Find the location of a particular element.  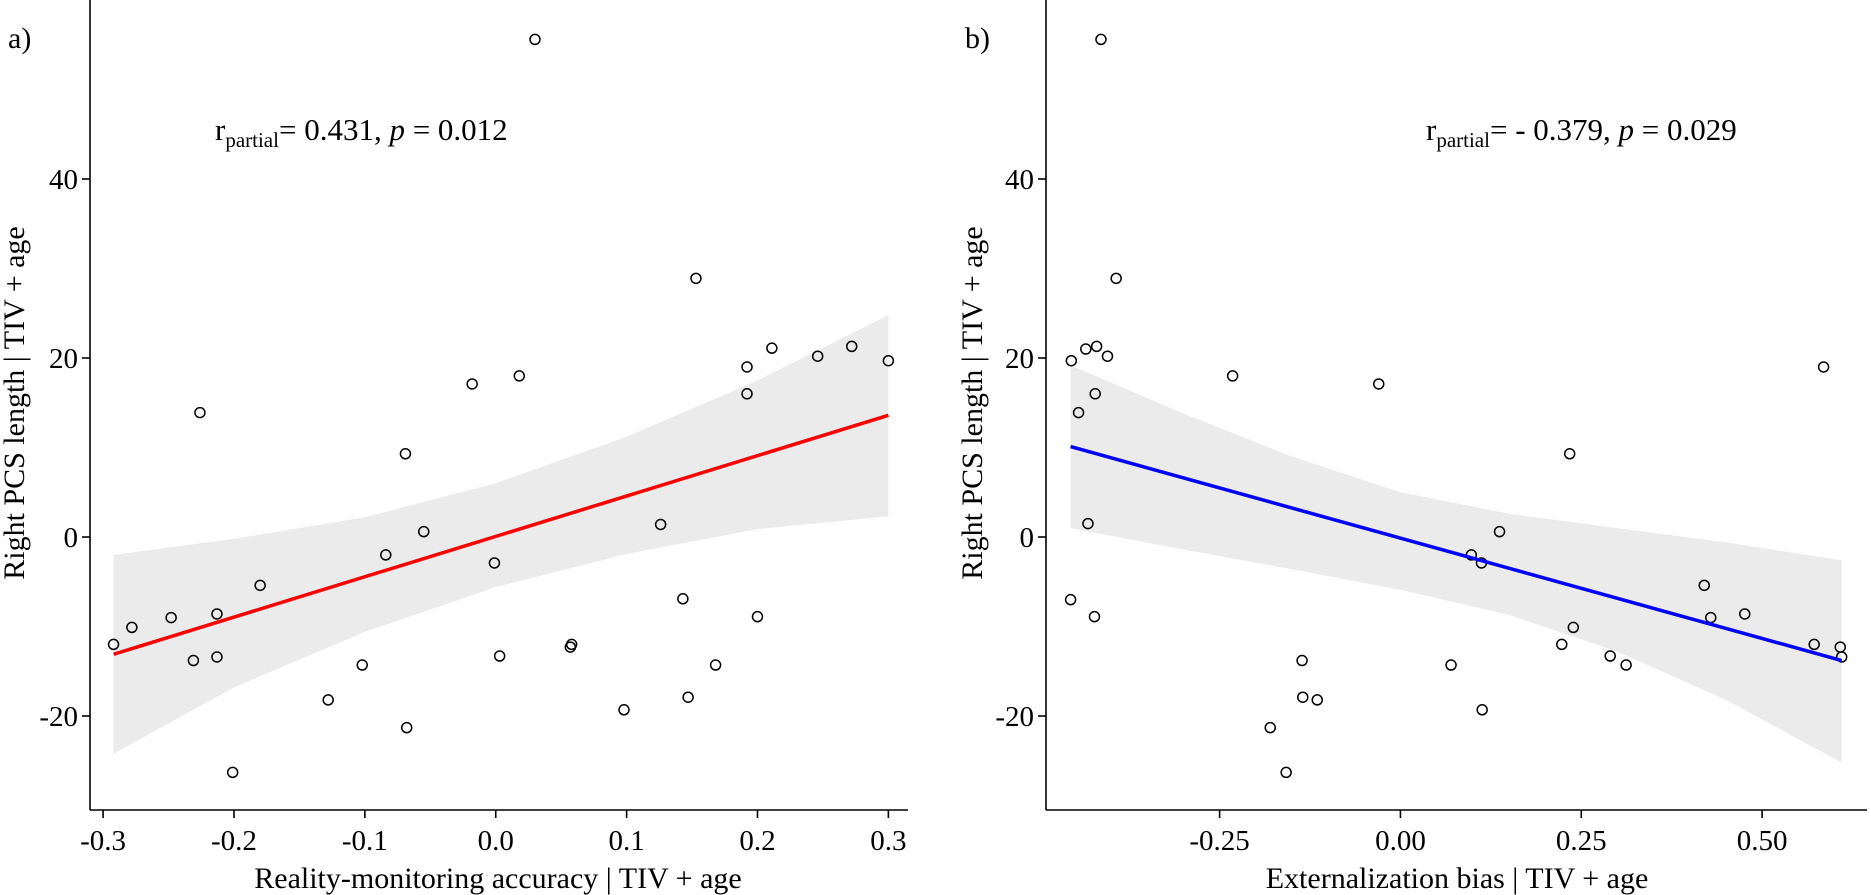

r-value: = - 0.379, is located at coordinates (1554, 129).